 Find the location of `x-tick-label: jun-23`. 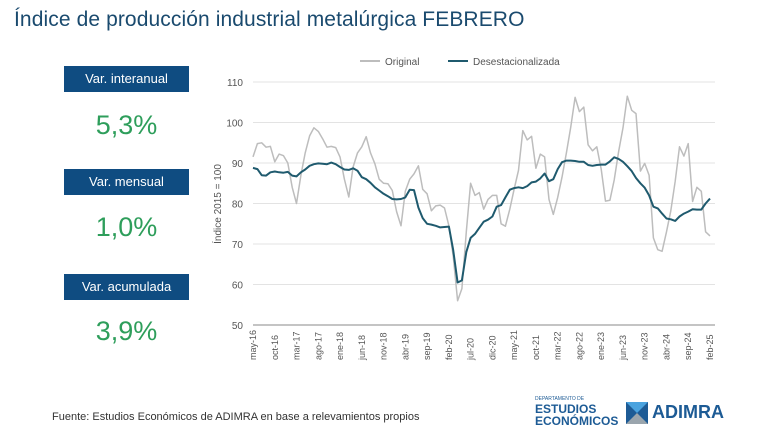

x-tick-label: jun-23 is located at coordinates (623, 348).